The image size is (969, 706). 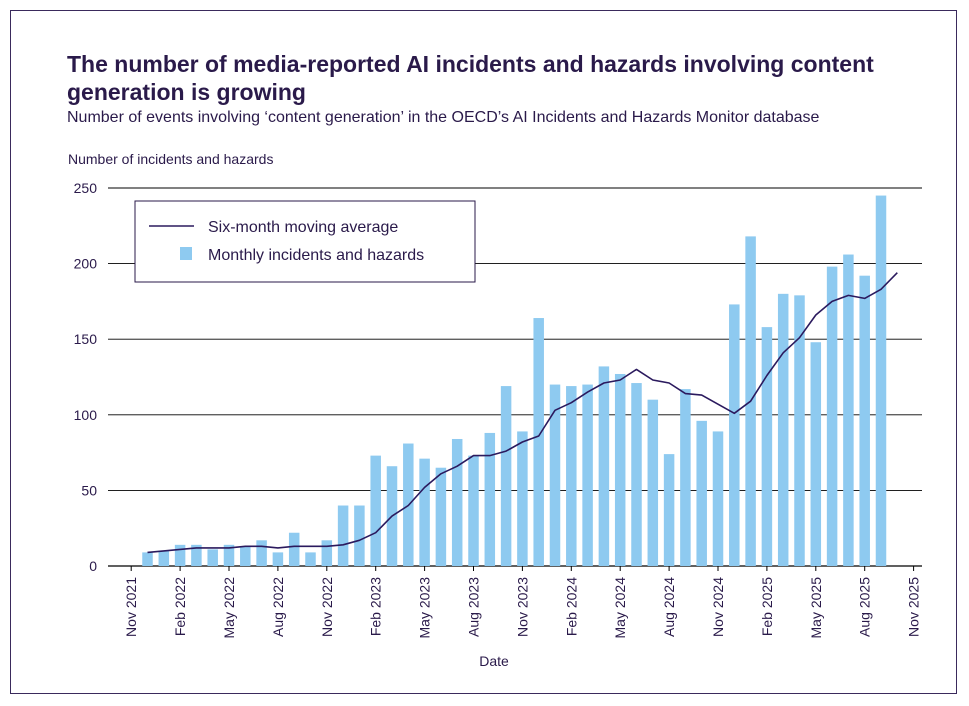 What do you see at coordinates (196, 555) in the screenshot?
I see `bar-mar-2022` at bounding box center [196, 555].